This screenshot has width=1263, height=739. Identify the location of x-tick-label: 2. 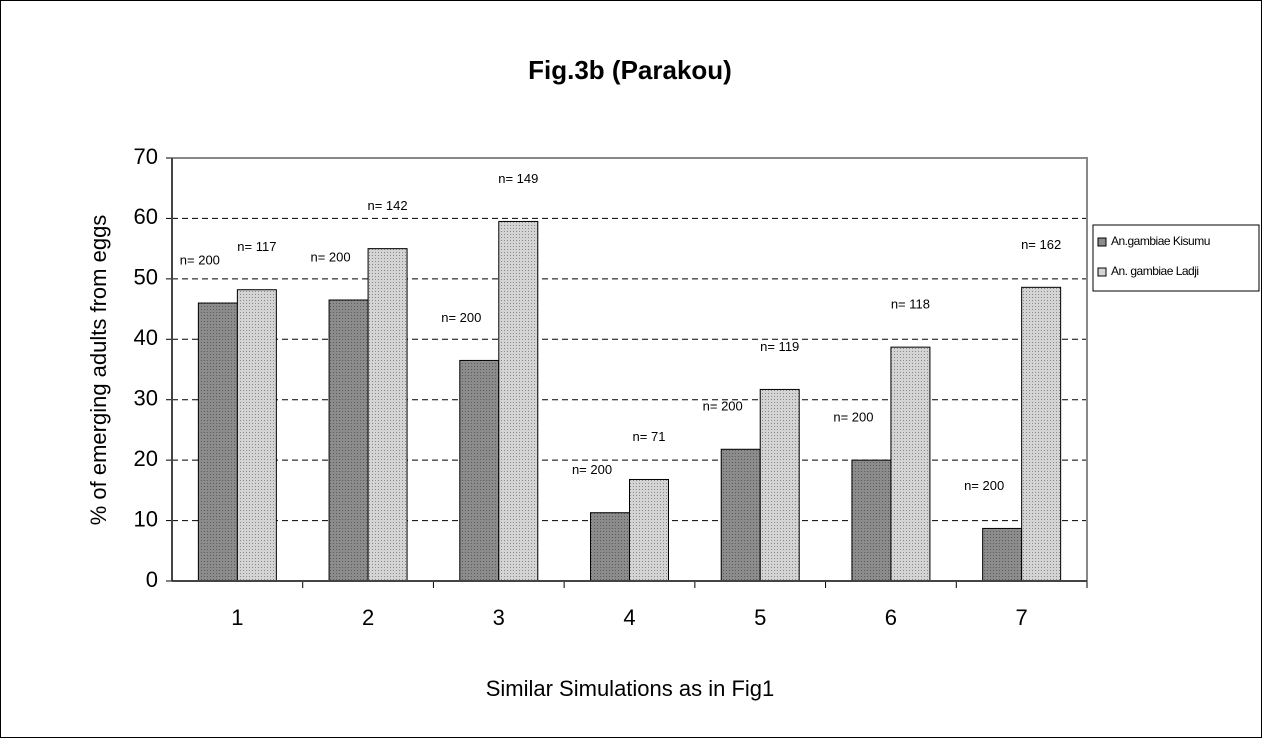
(368, 617).